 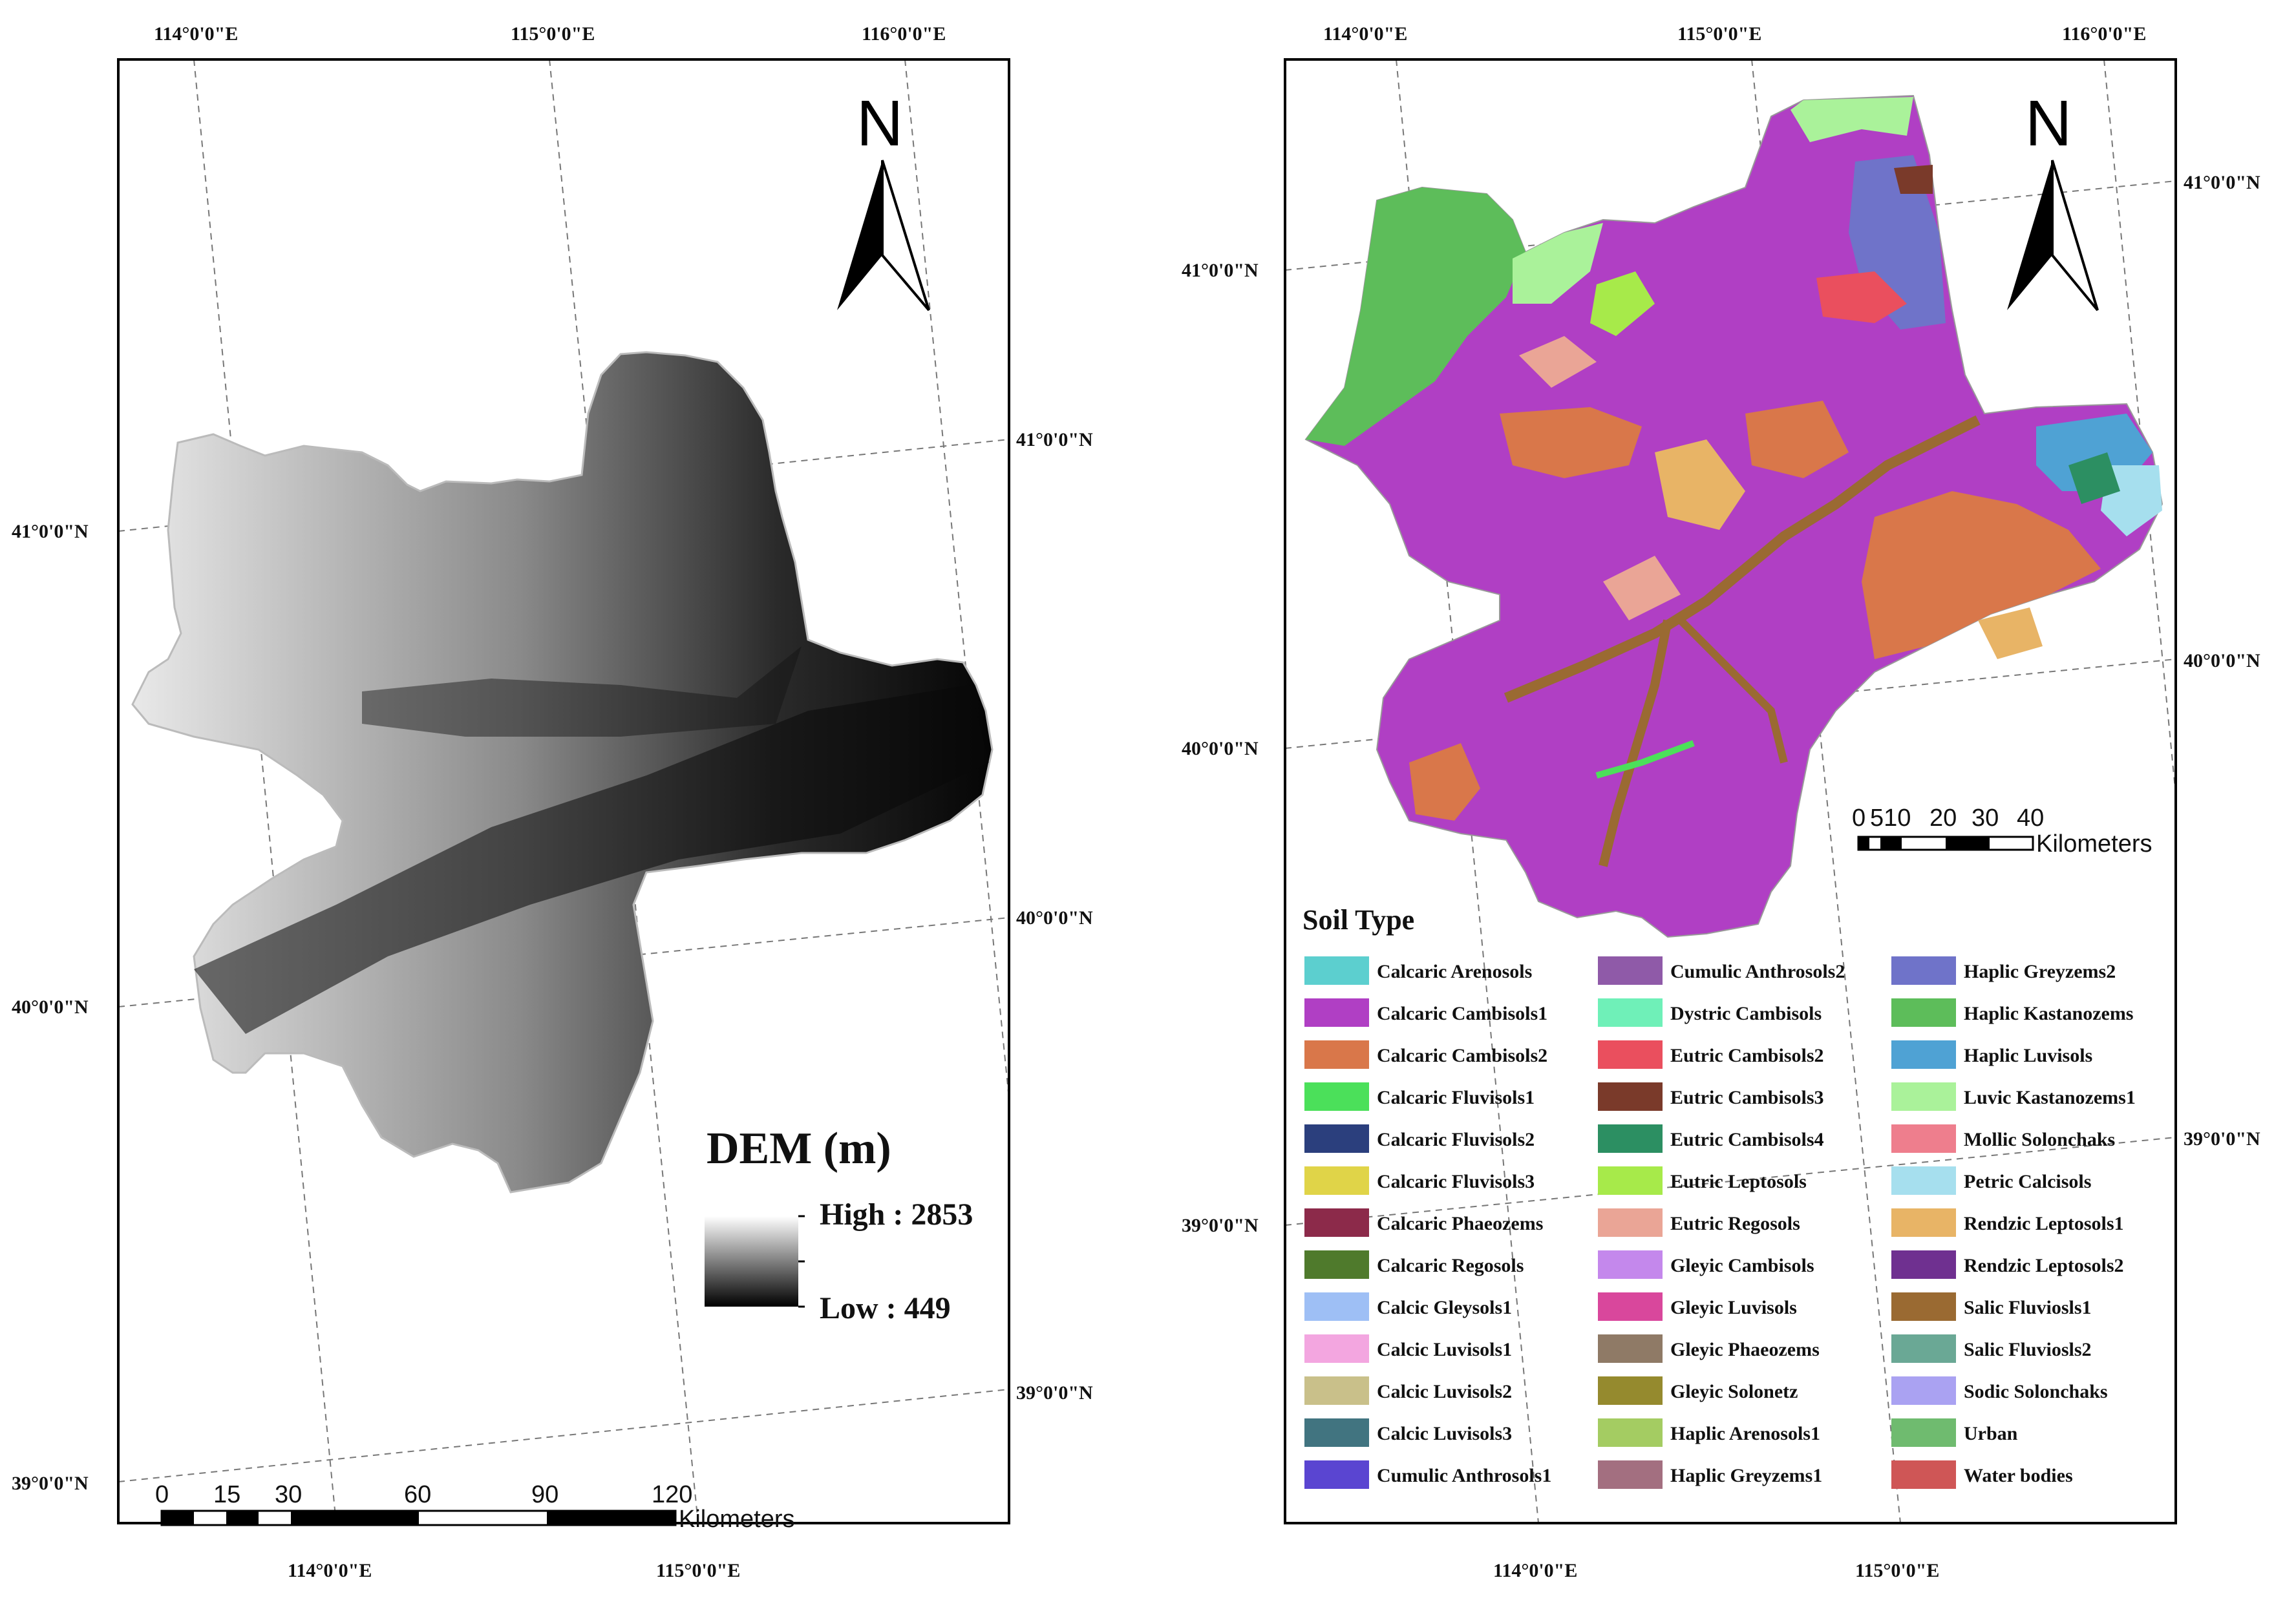 I want to click on left-lat-label: 39°0'0"N, so click(x=50, y=1483).